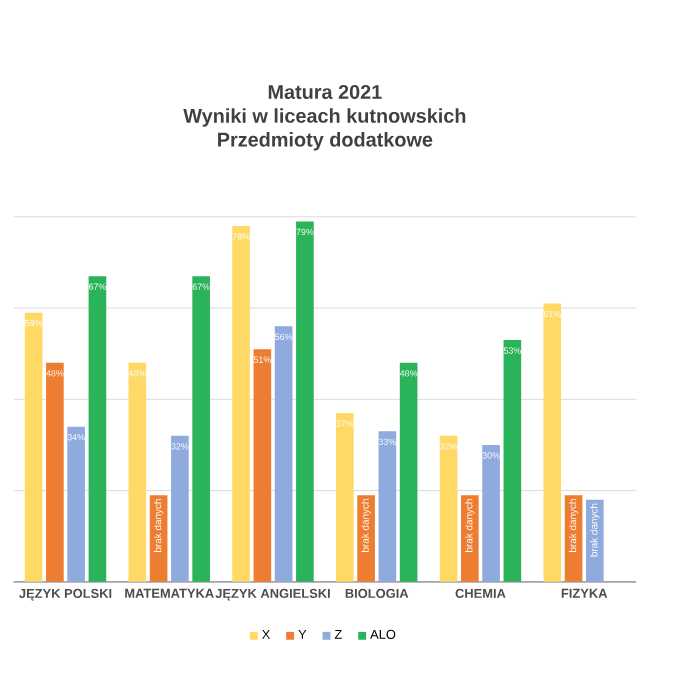 This screenshot has width=700, height=694. I want to click on chart-title: Matura 2021 Wyniki w liceach kutnowskich Przedmioty dodatkowe, so click(324, 117).